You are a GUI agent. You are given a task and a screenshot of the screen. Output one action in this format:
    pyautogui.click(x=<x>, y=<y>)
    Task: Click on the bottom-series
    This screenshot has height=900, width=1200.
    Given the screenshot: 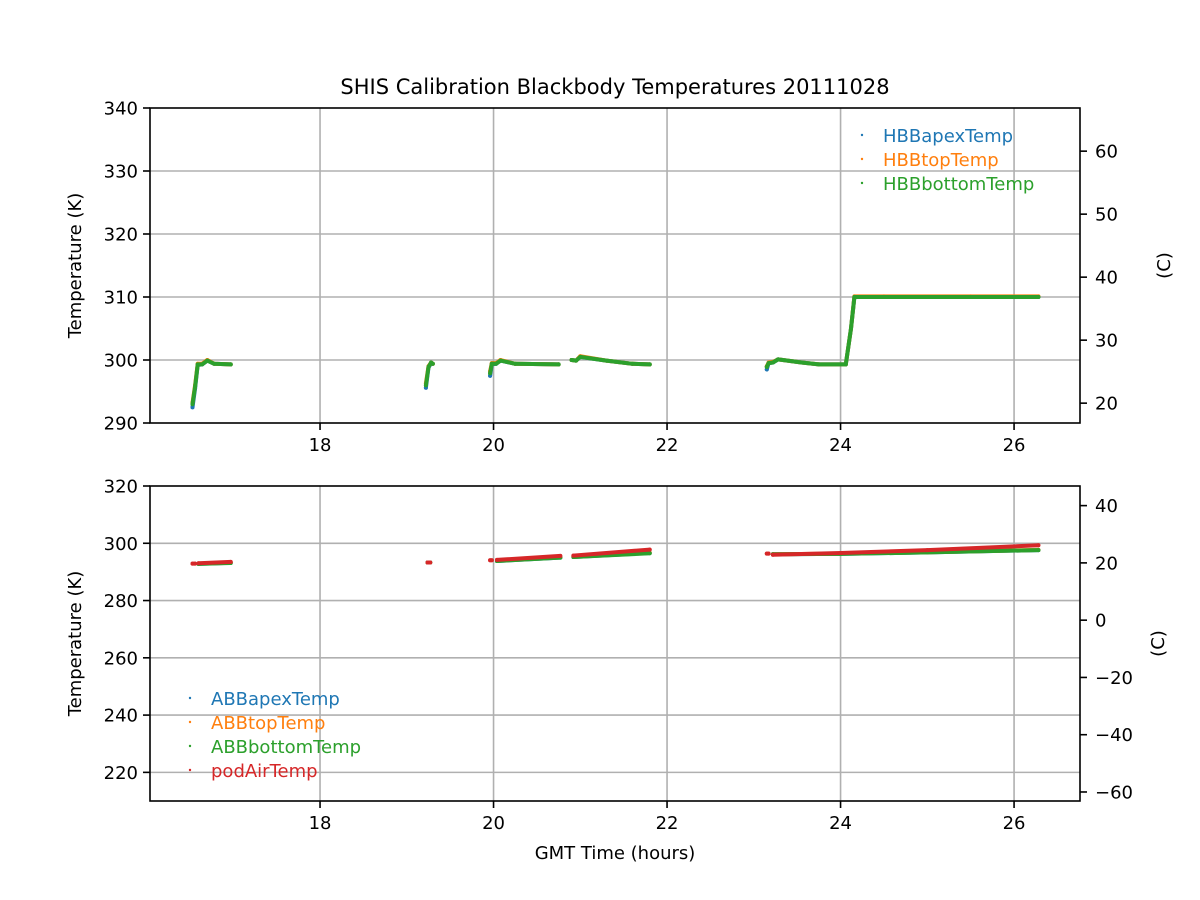 What is the action you would take?
    pyautogui.click(x=615, y=554)
    